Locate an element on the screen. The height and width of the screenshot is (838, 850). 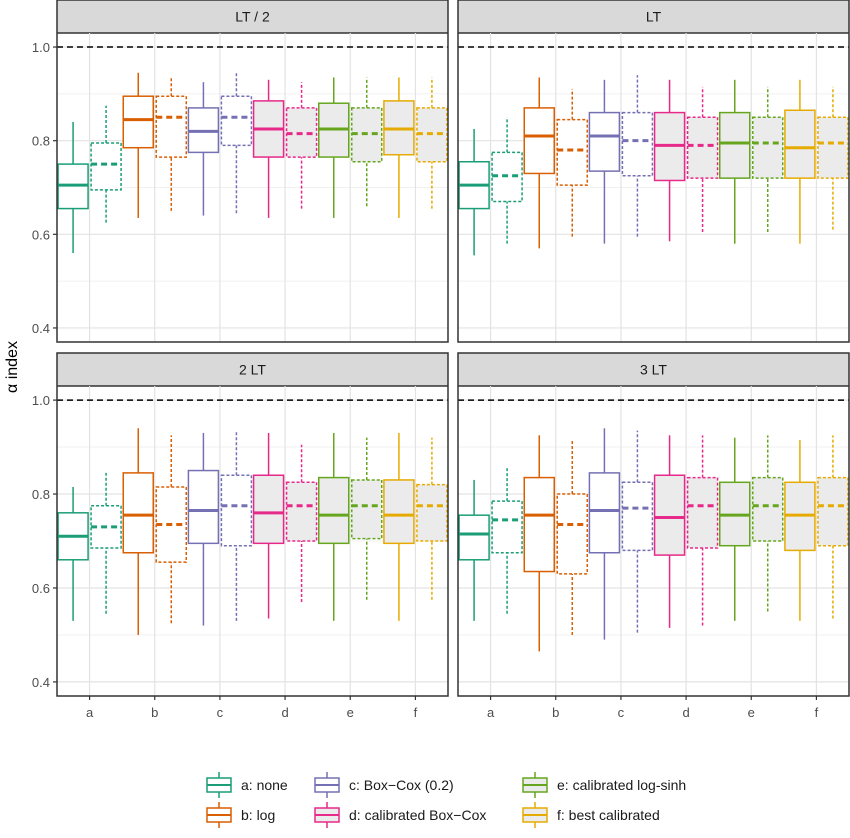
legend-label: f: best calibrated is located at coordinates (608, 815).